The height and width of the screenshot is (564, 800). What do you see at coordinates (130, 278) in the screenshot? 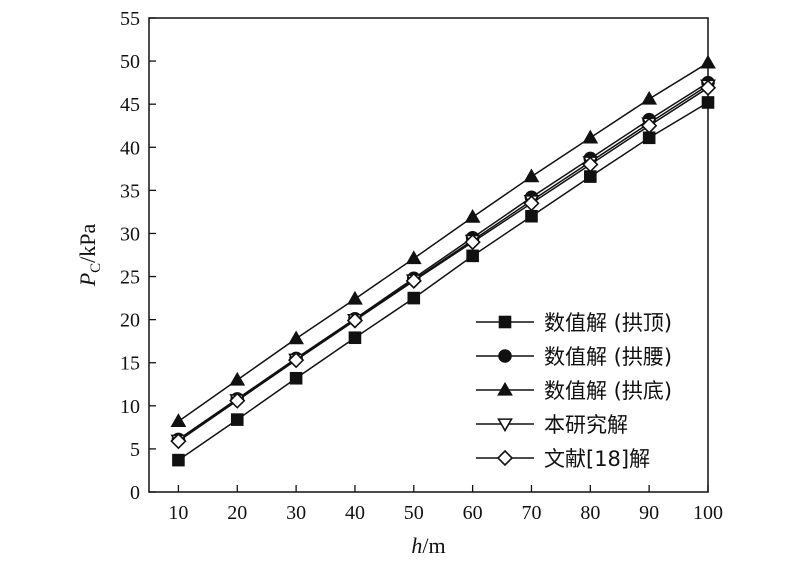
I see `y-tick-label: 25` at bounding box center [130, 278].